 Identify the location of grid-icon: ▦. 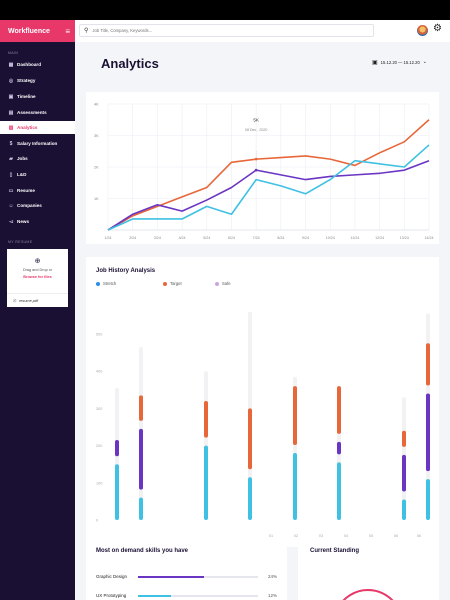
(11, 64).